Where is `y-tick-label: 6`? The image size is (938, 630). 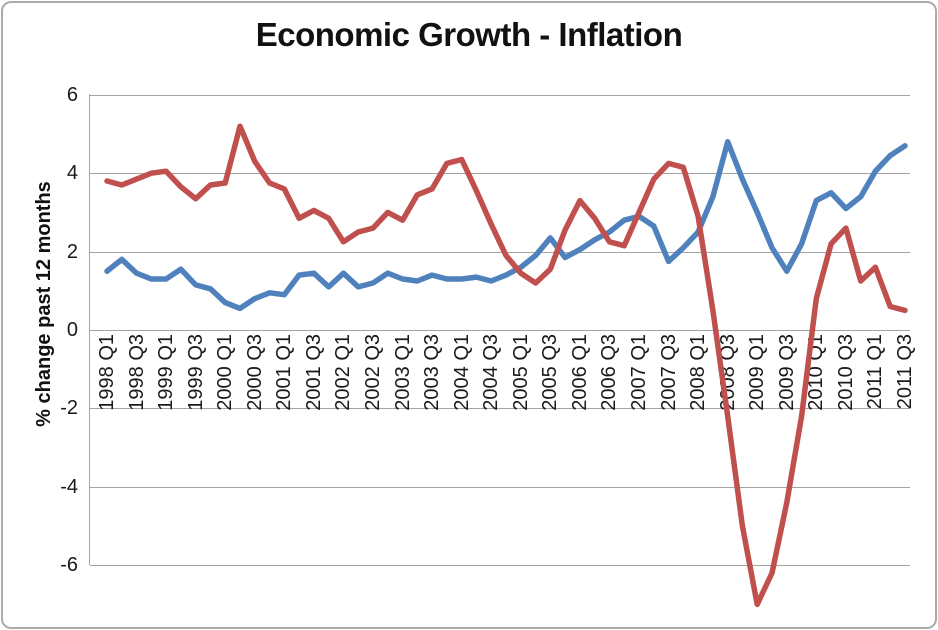 y-tick-label: 6 is located at coordinates (72, 95).